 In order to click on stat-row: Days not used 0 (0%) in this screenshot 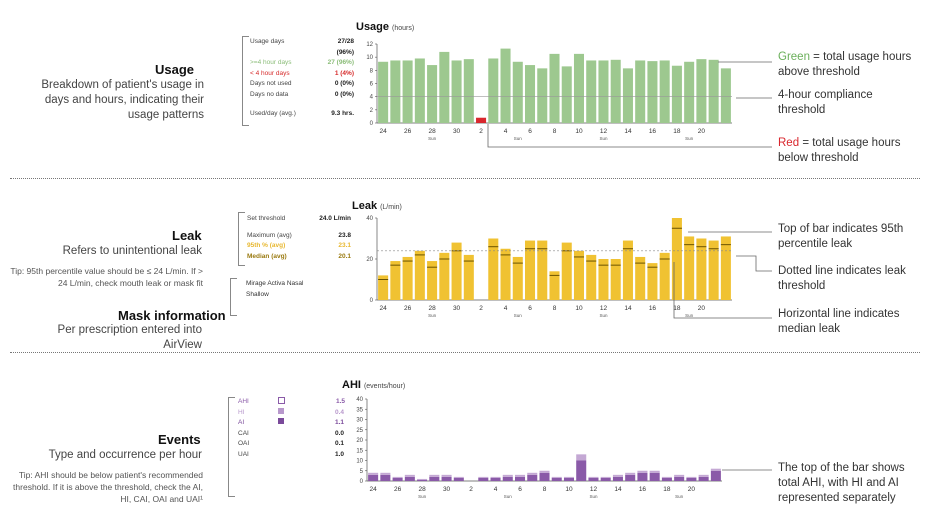, I will do `click(302, 84)`.